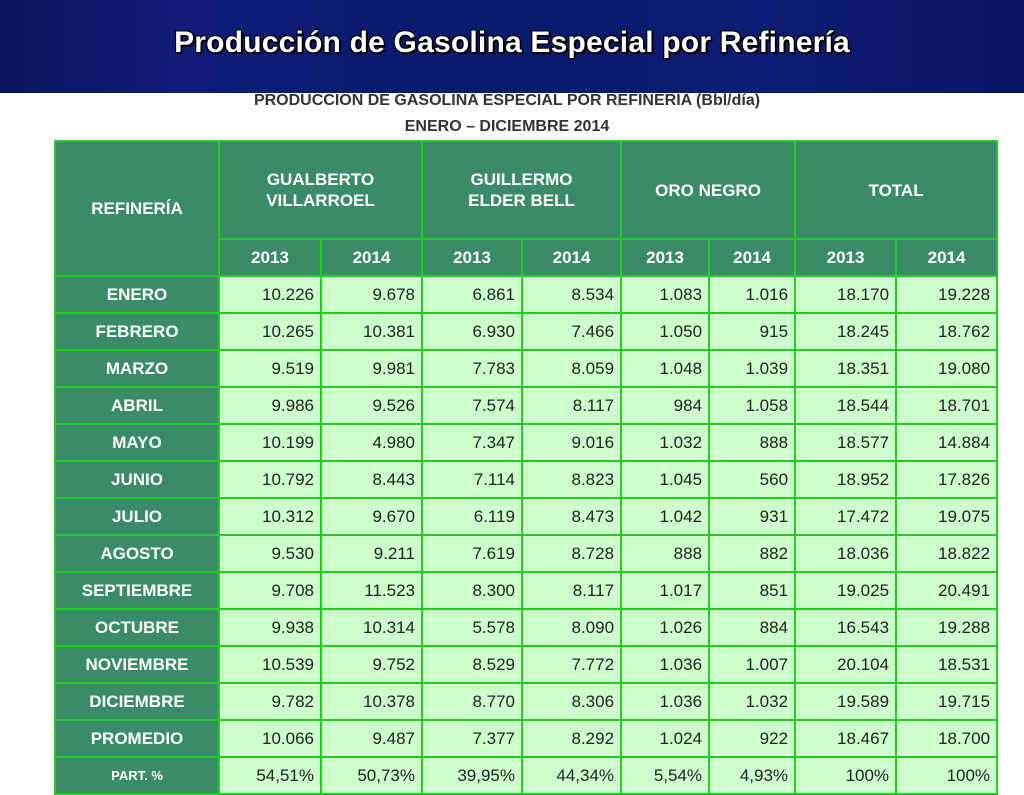  Describe the element at coordinates (572, 701) in the screenshot. I see `table-cell: 8.306` at that location.